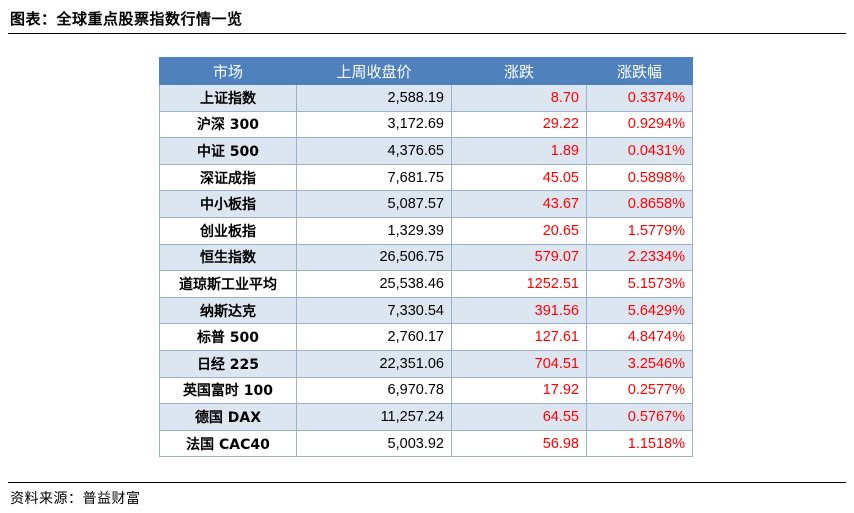  I want to click on table-row: 深证成指 7,681.75 45.05 0.5898%, so click(426, 177).